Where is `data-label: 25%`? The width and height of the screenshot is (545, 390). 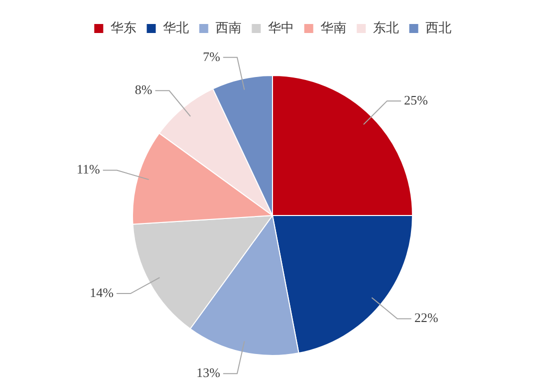
data-label: 25% is located at coordinates (416, 100).